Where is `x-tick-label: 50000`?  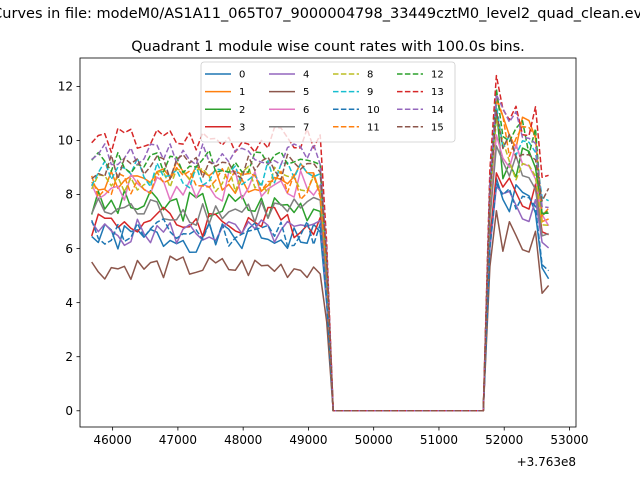
x-tick-label: 50000 is located at coordinates (374, 440).